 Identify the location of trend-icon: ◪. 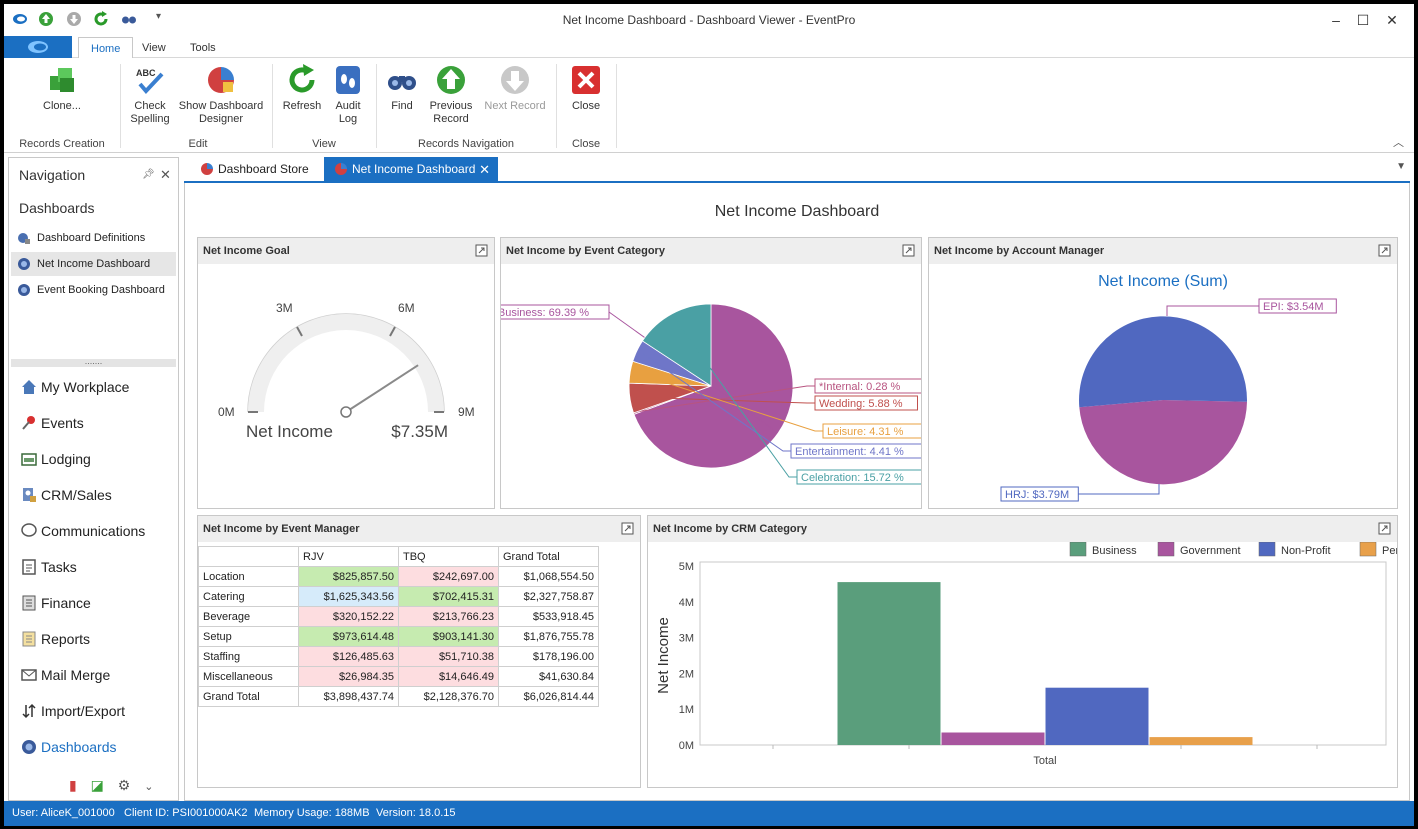
(97, 785).